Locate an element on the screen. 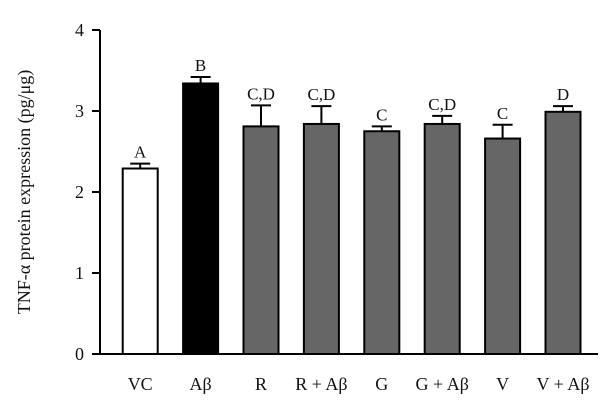 Image resolution: width=600 pixels, height=420 pixels. significance-label: A is located at coordinates (140, 152).